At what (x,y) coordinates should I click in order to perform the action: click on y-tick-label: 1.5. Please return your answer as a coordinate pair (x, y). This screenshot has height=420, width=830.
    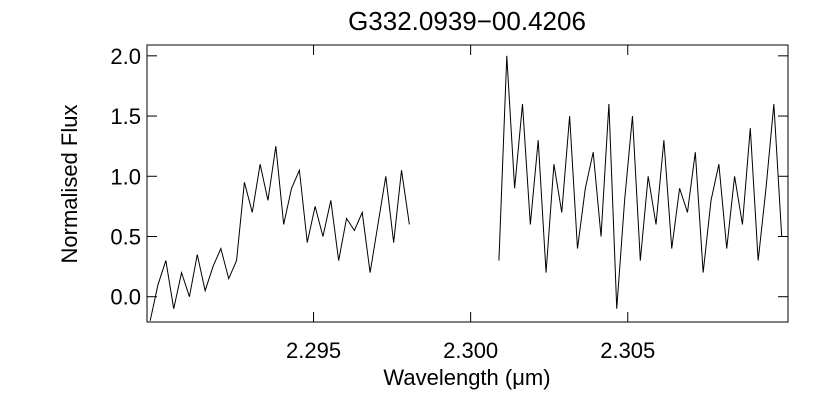
    Looking at the image, I should click on (125, 116).